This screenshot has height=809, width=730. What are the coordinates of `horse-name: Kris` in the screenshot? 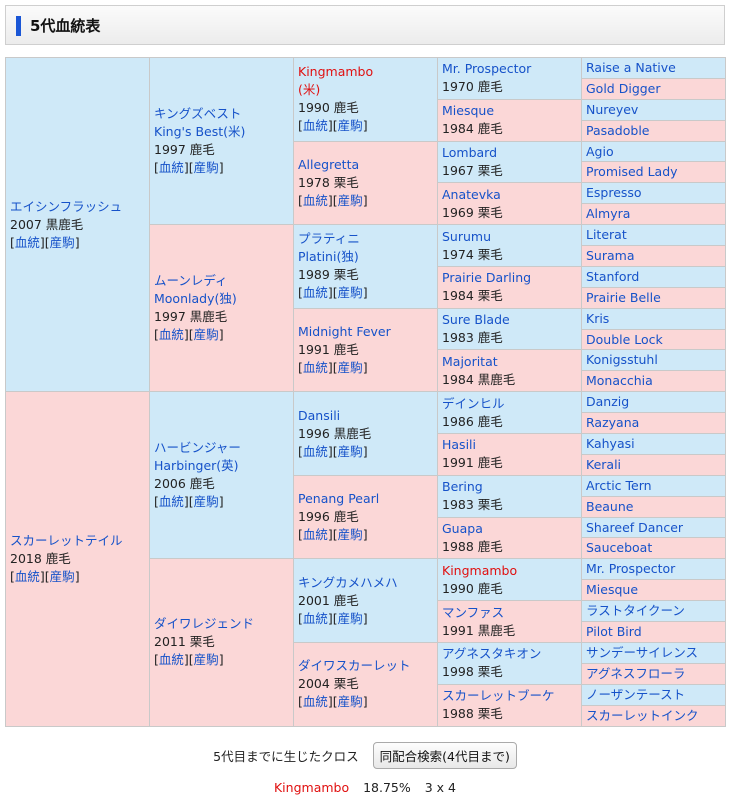 It's located at (598, 318).